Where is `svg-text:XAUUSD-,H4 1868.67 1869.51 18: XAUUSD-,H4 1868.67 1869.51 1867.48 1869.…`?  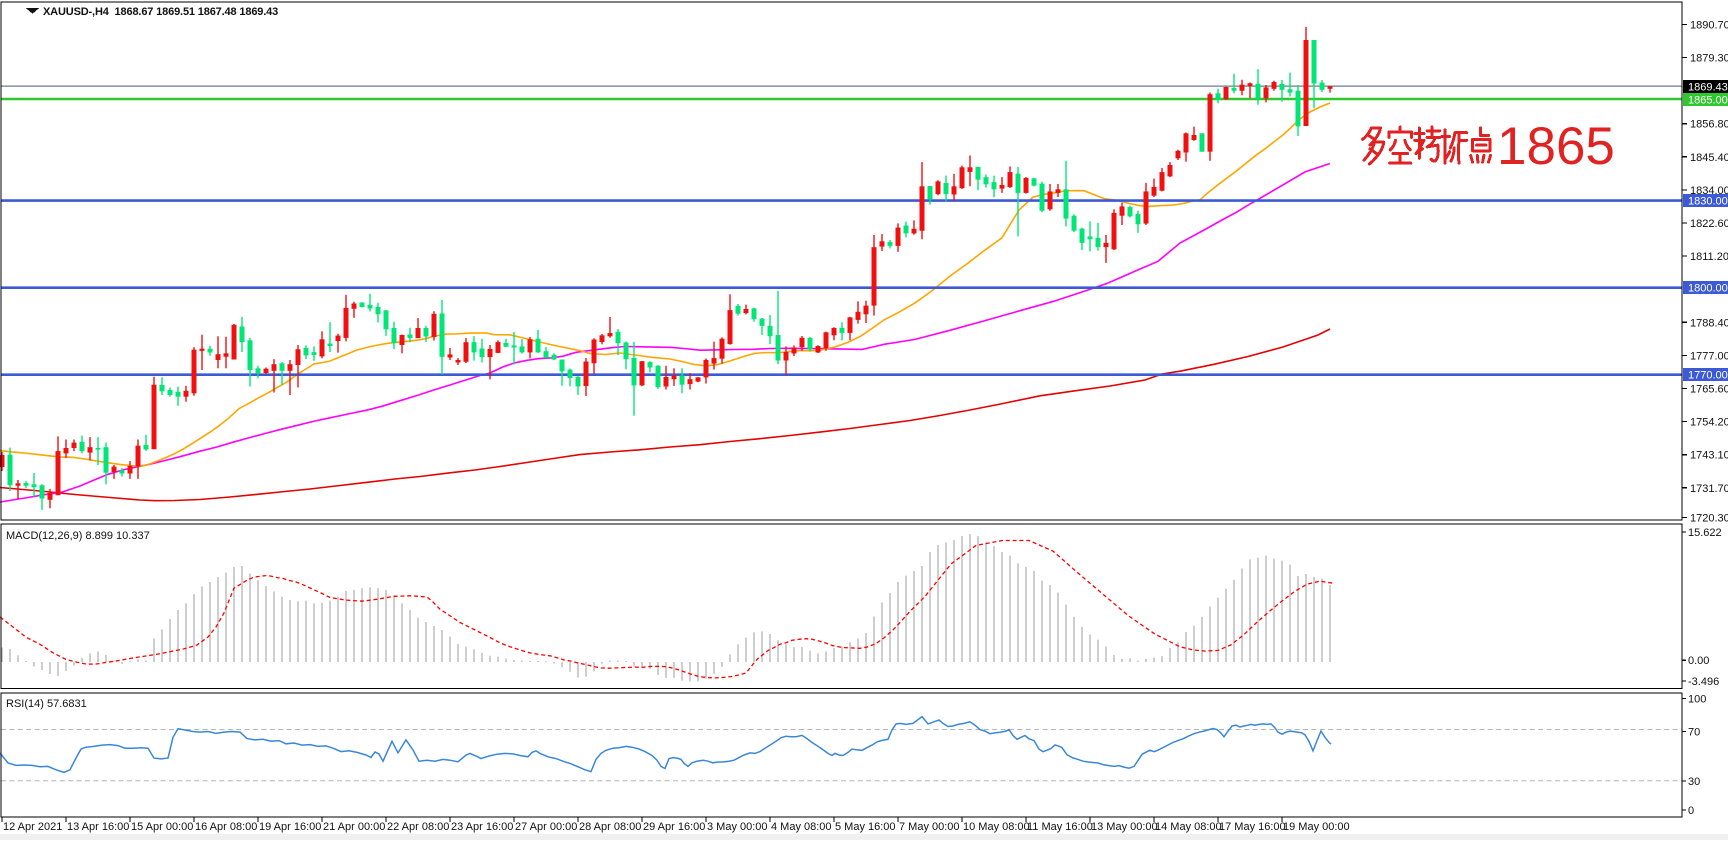 svg-text:XAUUSD-,H4 1868.67 1869.51 18: XAUUSD-,H4 1868.67 1869.51 1867.48 1869.… is located at coordinates (160, 12).